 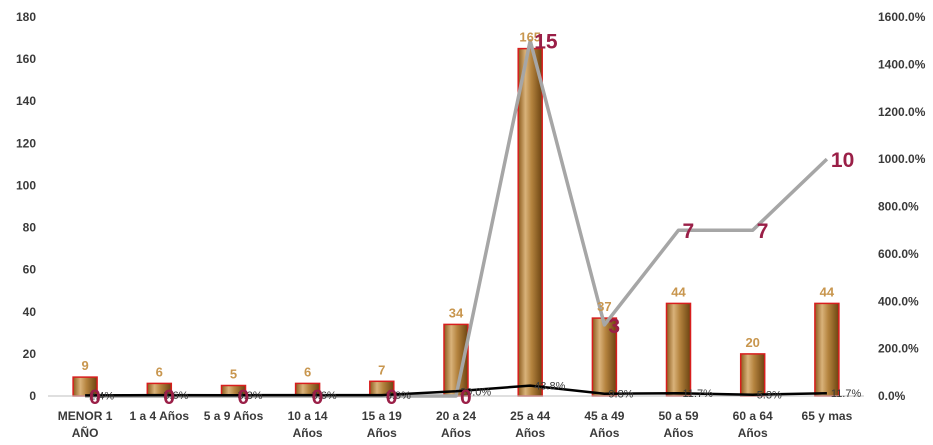 What do you see at coordinates (842, 160) in the screenshot?
I see `count-label: 10` at bounding box center [842, 160].